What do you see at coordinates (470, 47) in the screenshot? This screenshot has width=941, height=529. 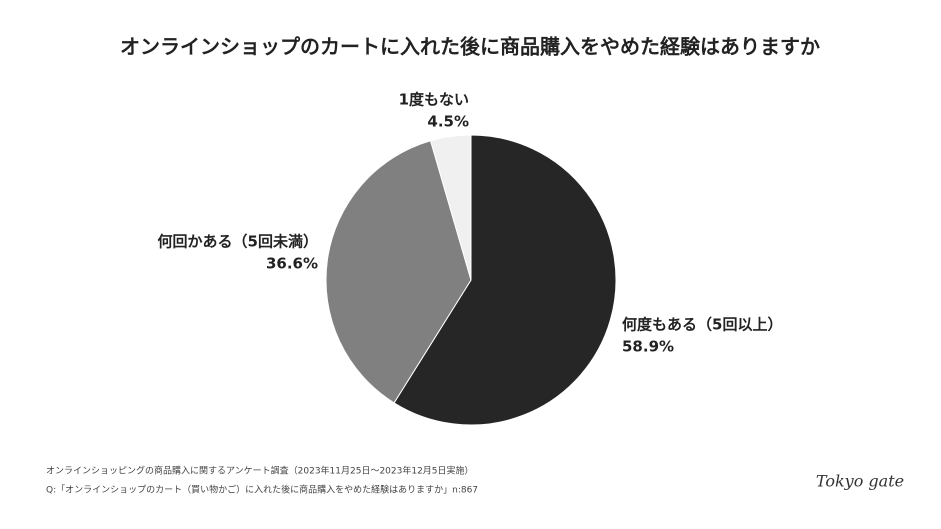 I see `chart-title: オンラインショップのカートに入れた後に商品購入をやめた経験はありますか` at bounding box center [470, 47].